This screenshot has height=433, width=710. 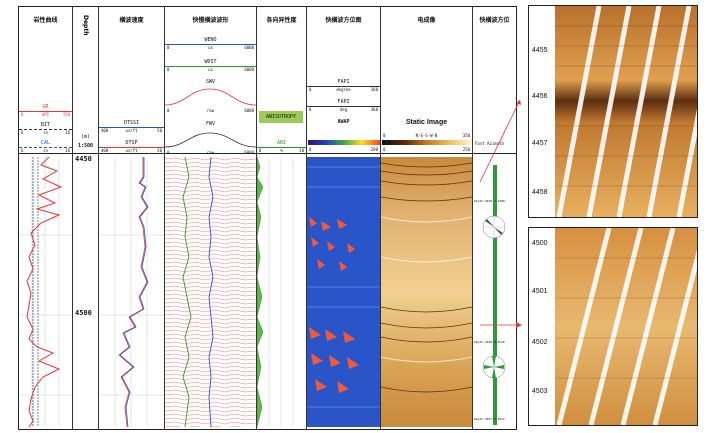 What do you see at coordinates (427, 142) in the screenshot?
I see `image-colorbar` at bounding box center [427, 142].